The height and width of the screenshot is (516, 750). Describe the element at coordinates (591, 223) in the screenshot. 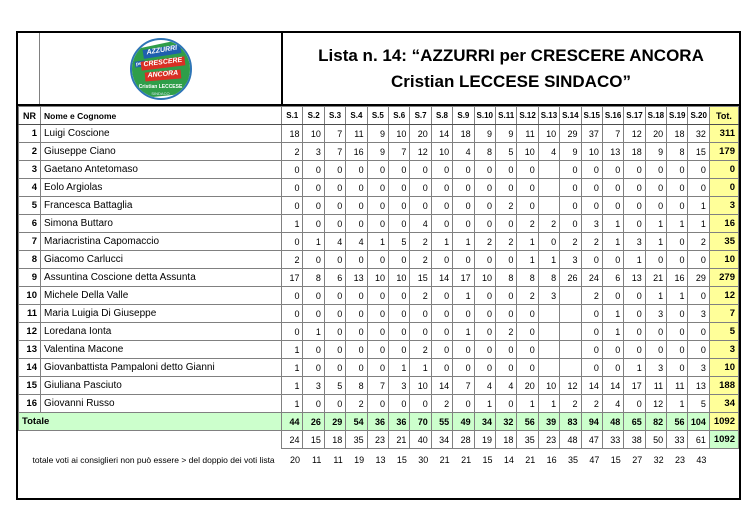

I see `vote-cell-s15: 3` at that location.